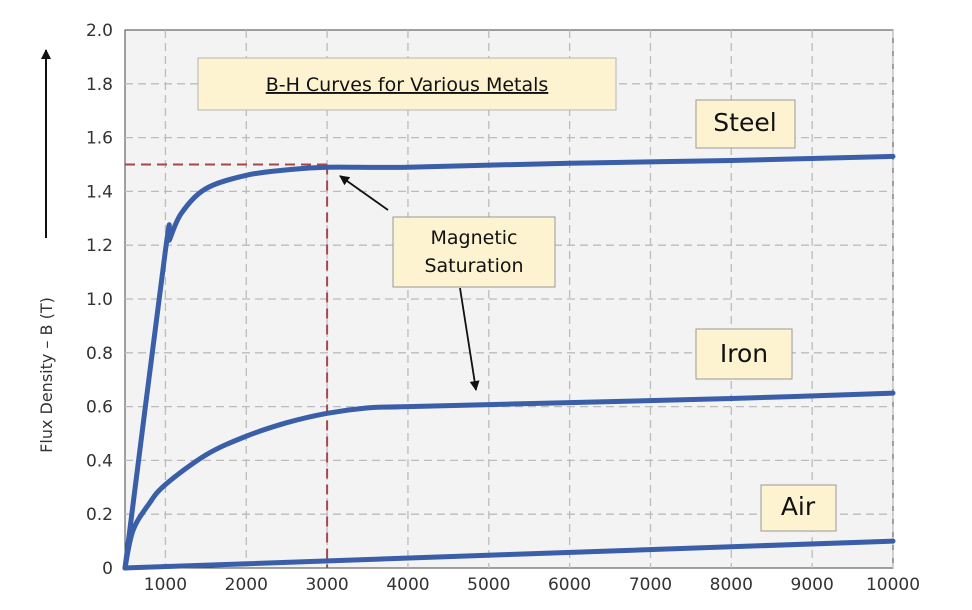 This screenshot has height=610, width=972. What do you see at coordinates (731, 585) in the screenshot?
I see `x-tick-label: 8000` at bounding box center [731, 585].